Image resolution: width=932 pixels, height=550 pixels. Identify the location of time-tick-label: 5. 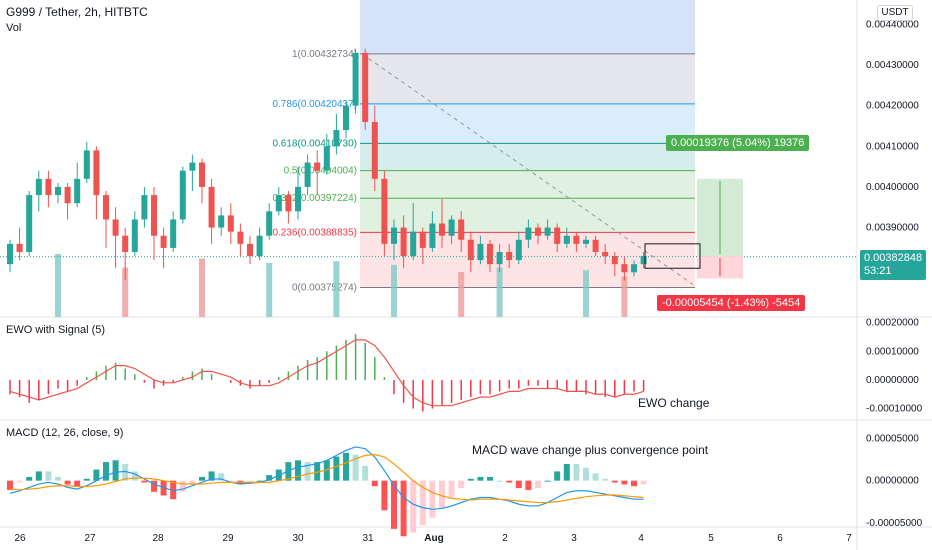
(711, 538).